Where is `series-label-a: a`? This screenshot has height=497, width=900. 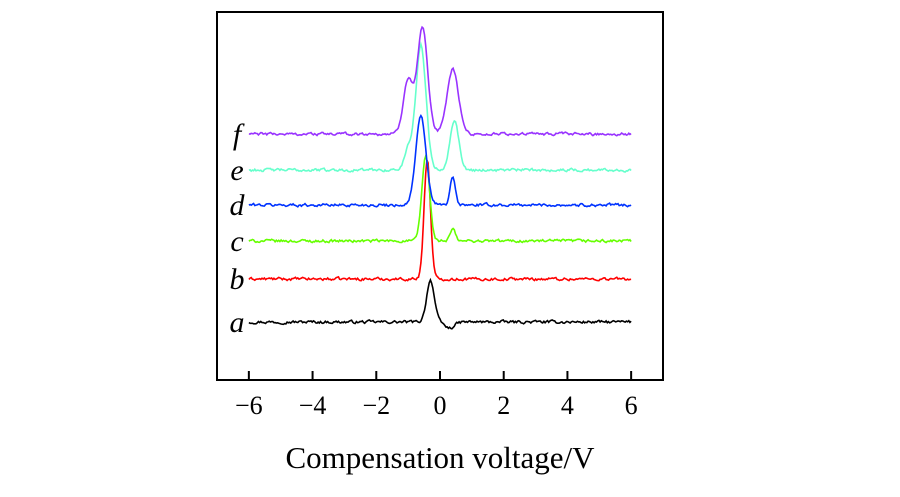 series-label-a: a is located at coordinates (237, 322).